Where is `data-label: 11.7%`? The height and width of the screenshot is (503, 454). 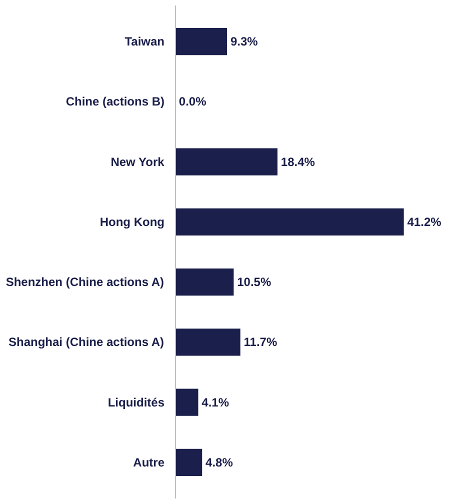 data-label: 11.7% is located at coordinates (261, 342).